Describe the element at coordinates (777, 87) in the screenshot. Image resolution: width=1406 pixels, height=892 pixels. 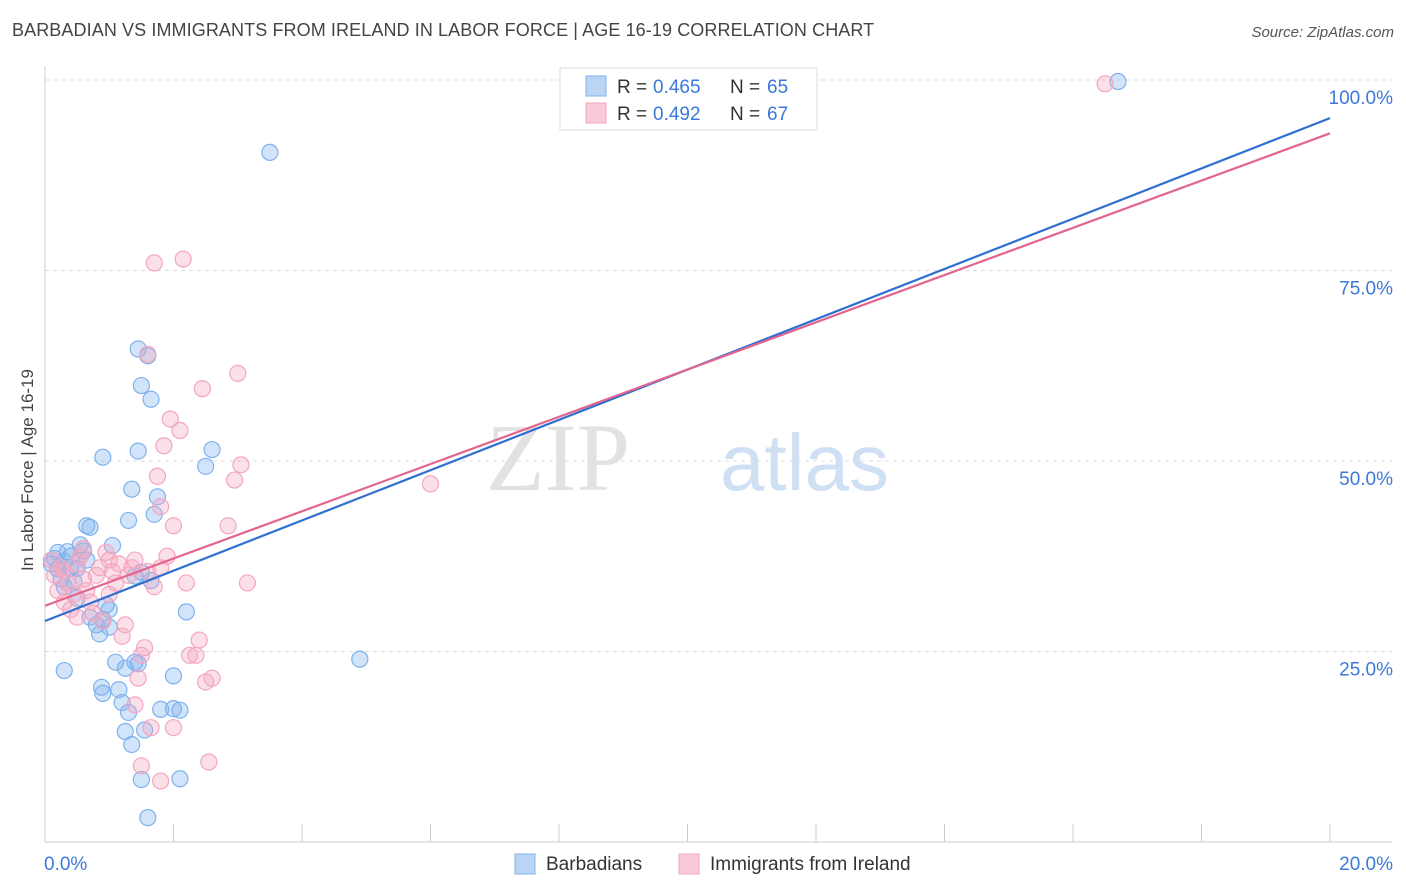
I see `stats-n-value-1: 65` at that location.